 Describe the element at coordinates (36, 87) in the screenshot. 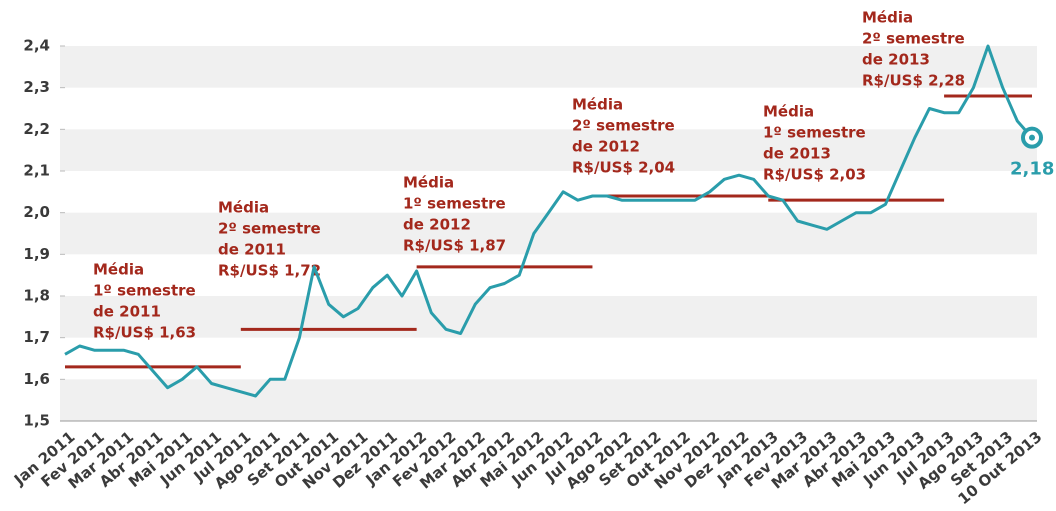

I see `y-tick-label: 2,3` at that location.